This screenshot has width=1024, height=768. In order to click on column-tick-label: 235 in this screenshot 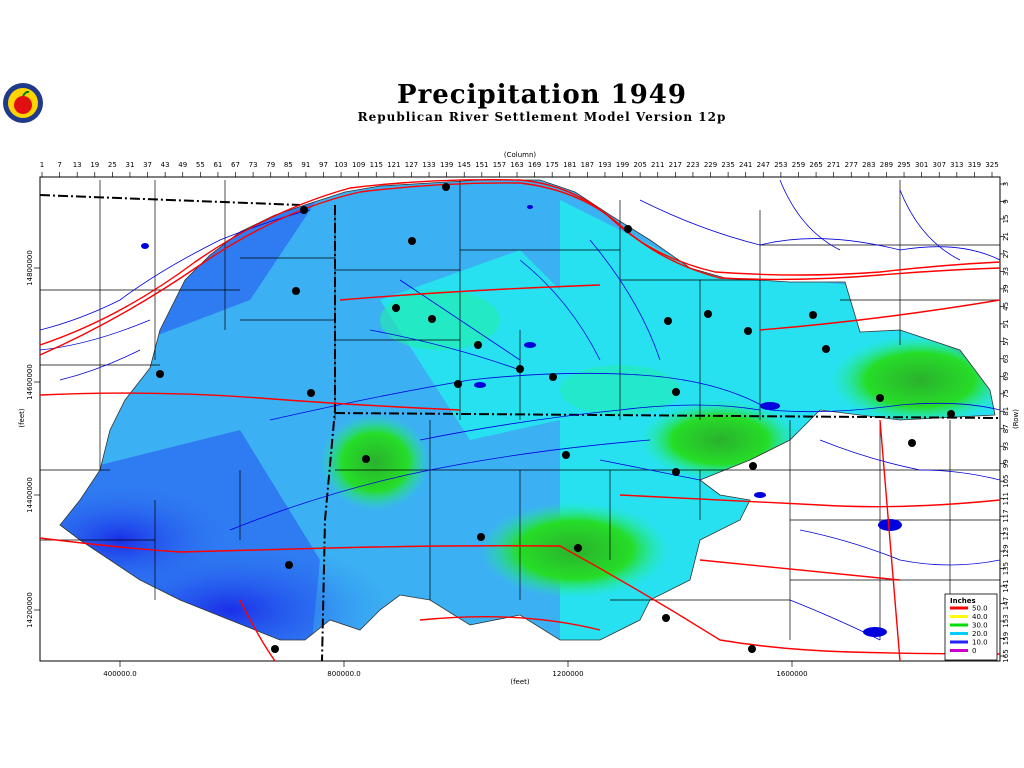, I will do `click(727, 165)`.